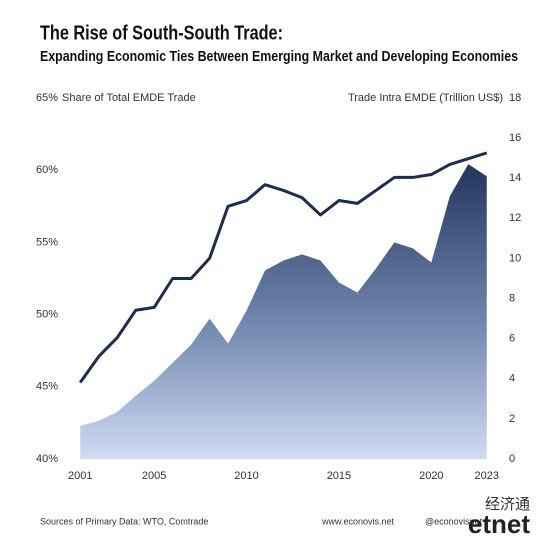  I want to click on x-tick-label: 2010, so click(246, 476).